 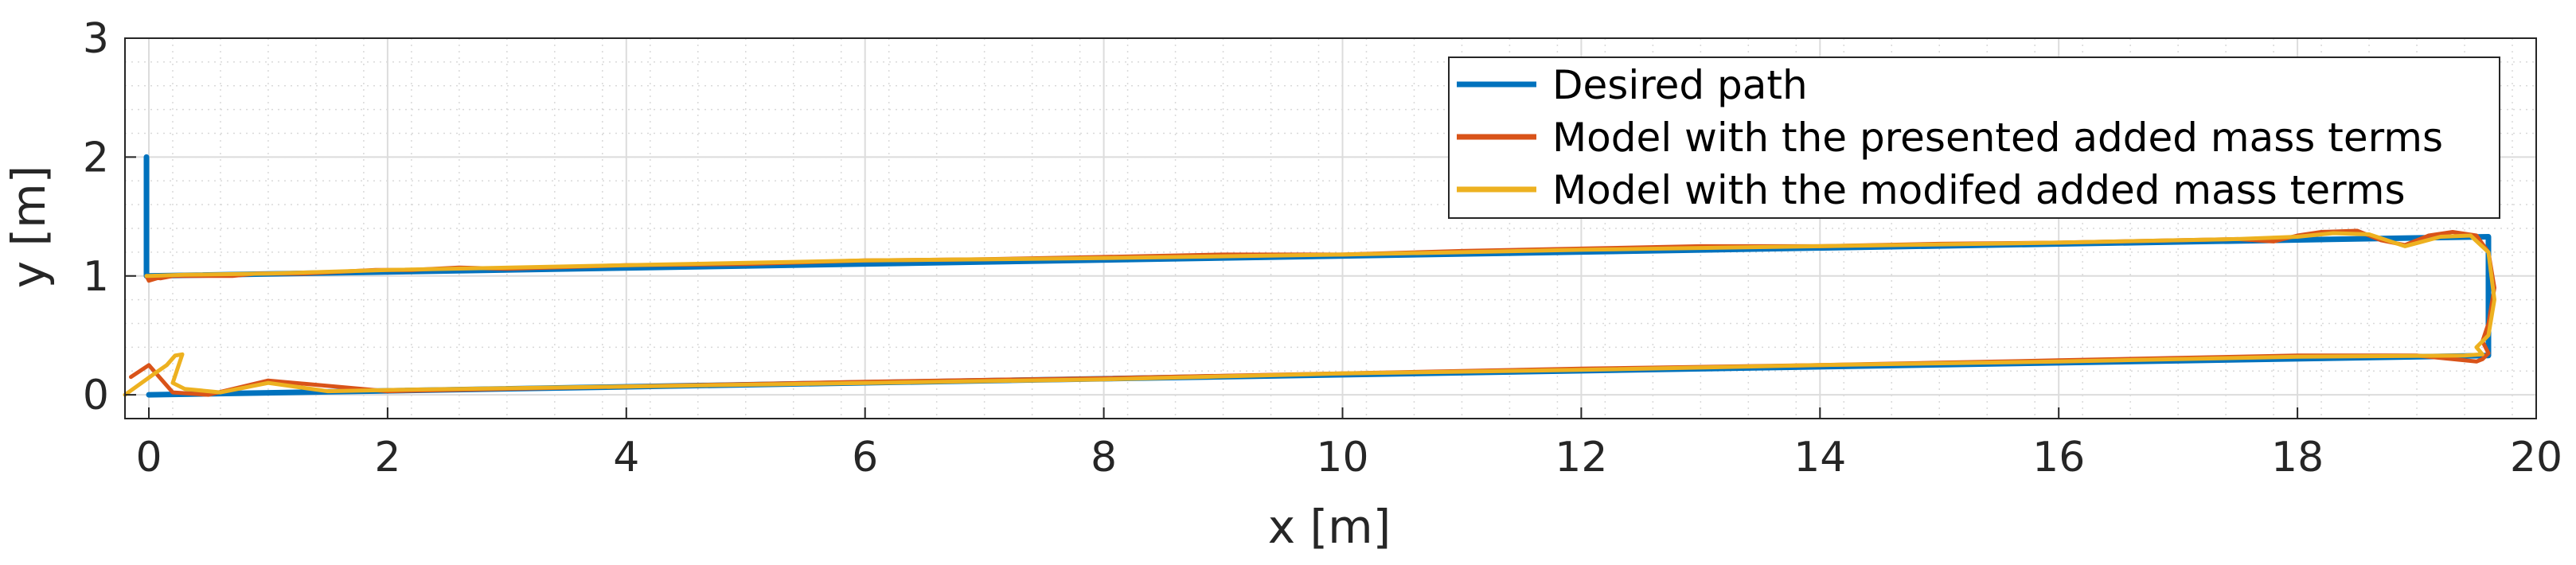 I want to click on x-tick-label: 6, so click(x=865, y=457).